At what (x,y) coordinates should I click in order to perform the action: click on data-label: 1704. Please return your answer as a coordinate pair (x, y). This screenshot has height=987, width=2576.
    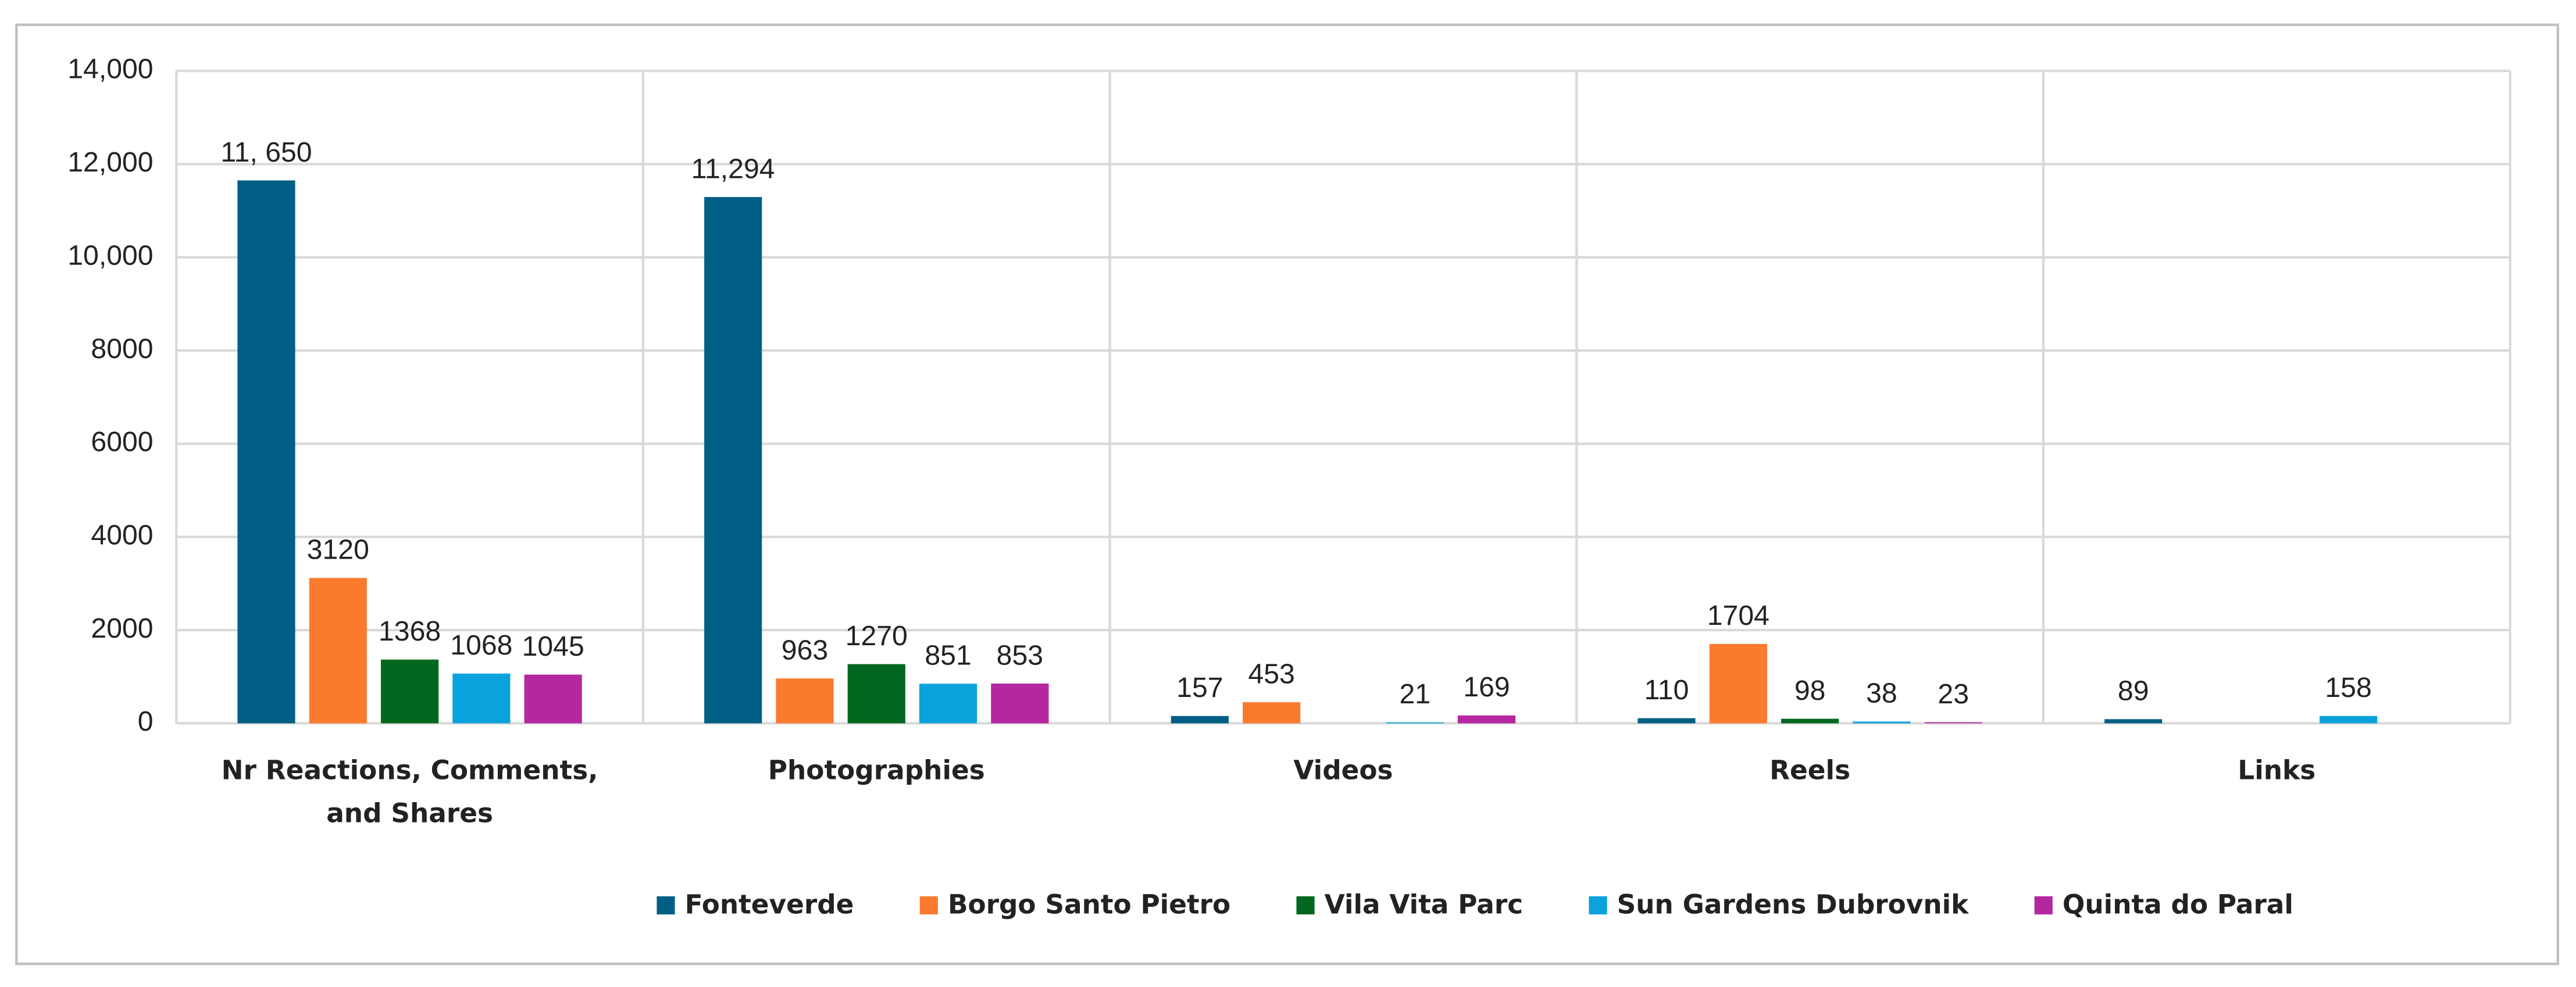
    Looking at the image, I should click on (1738, 615).